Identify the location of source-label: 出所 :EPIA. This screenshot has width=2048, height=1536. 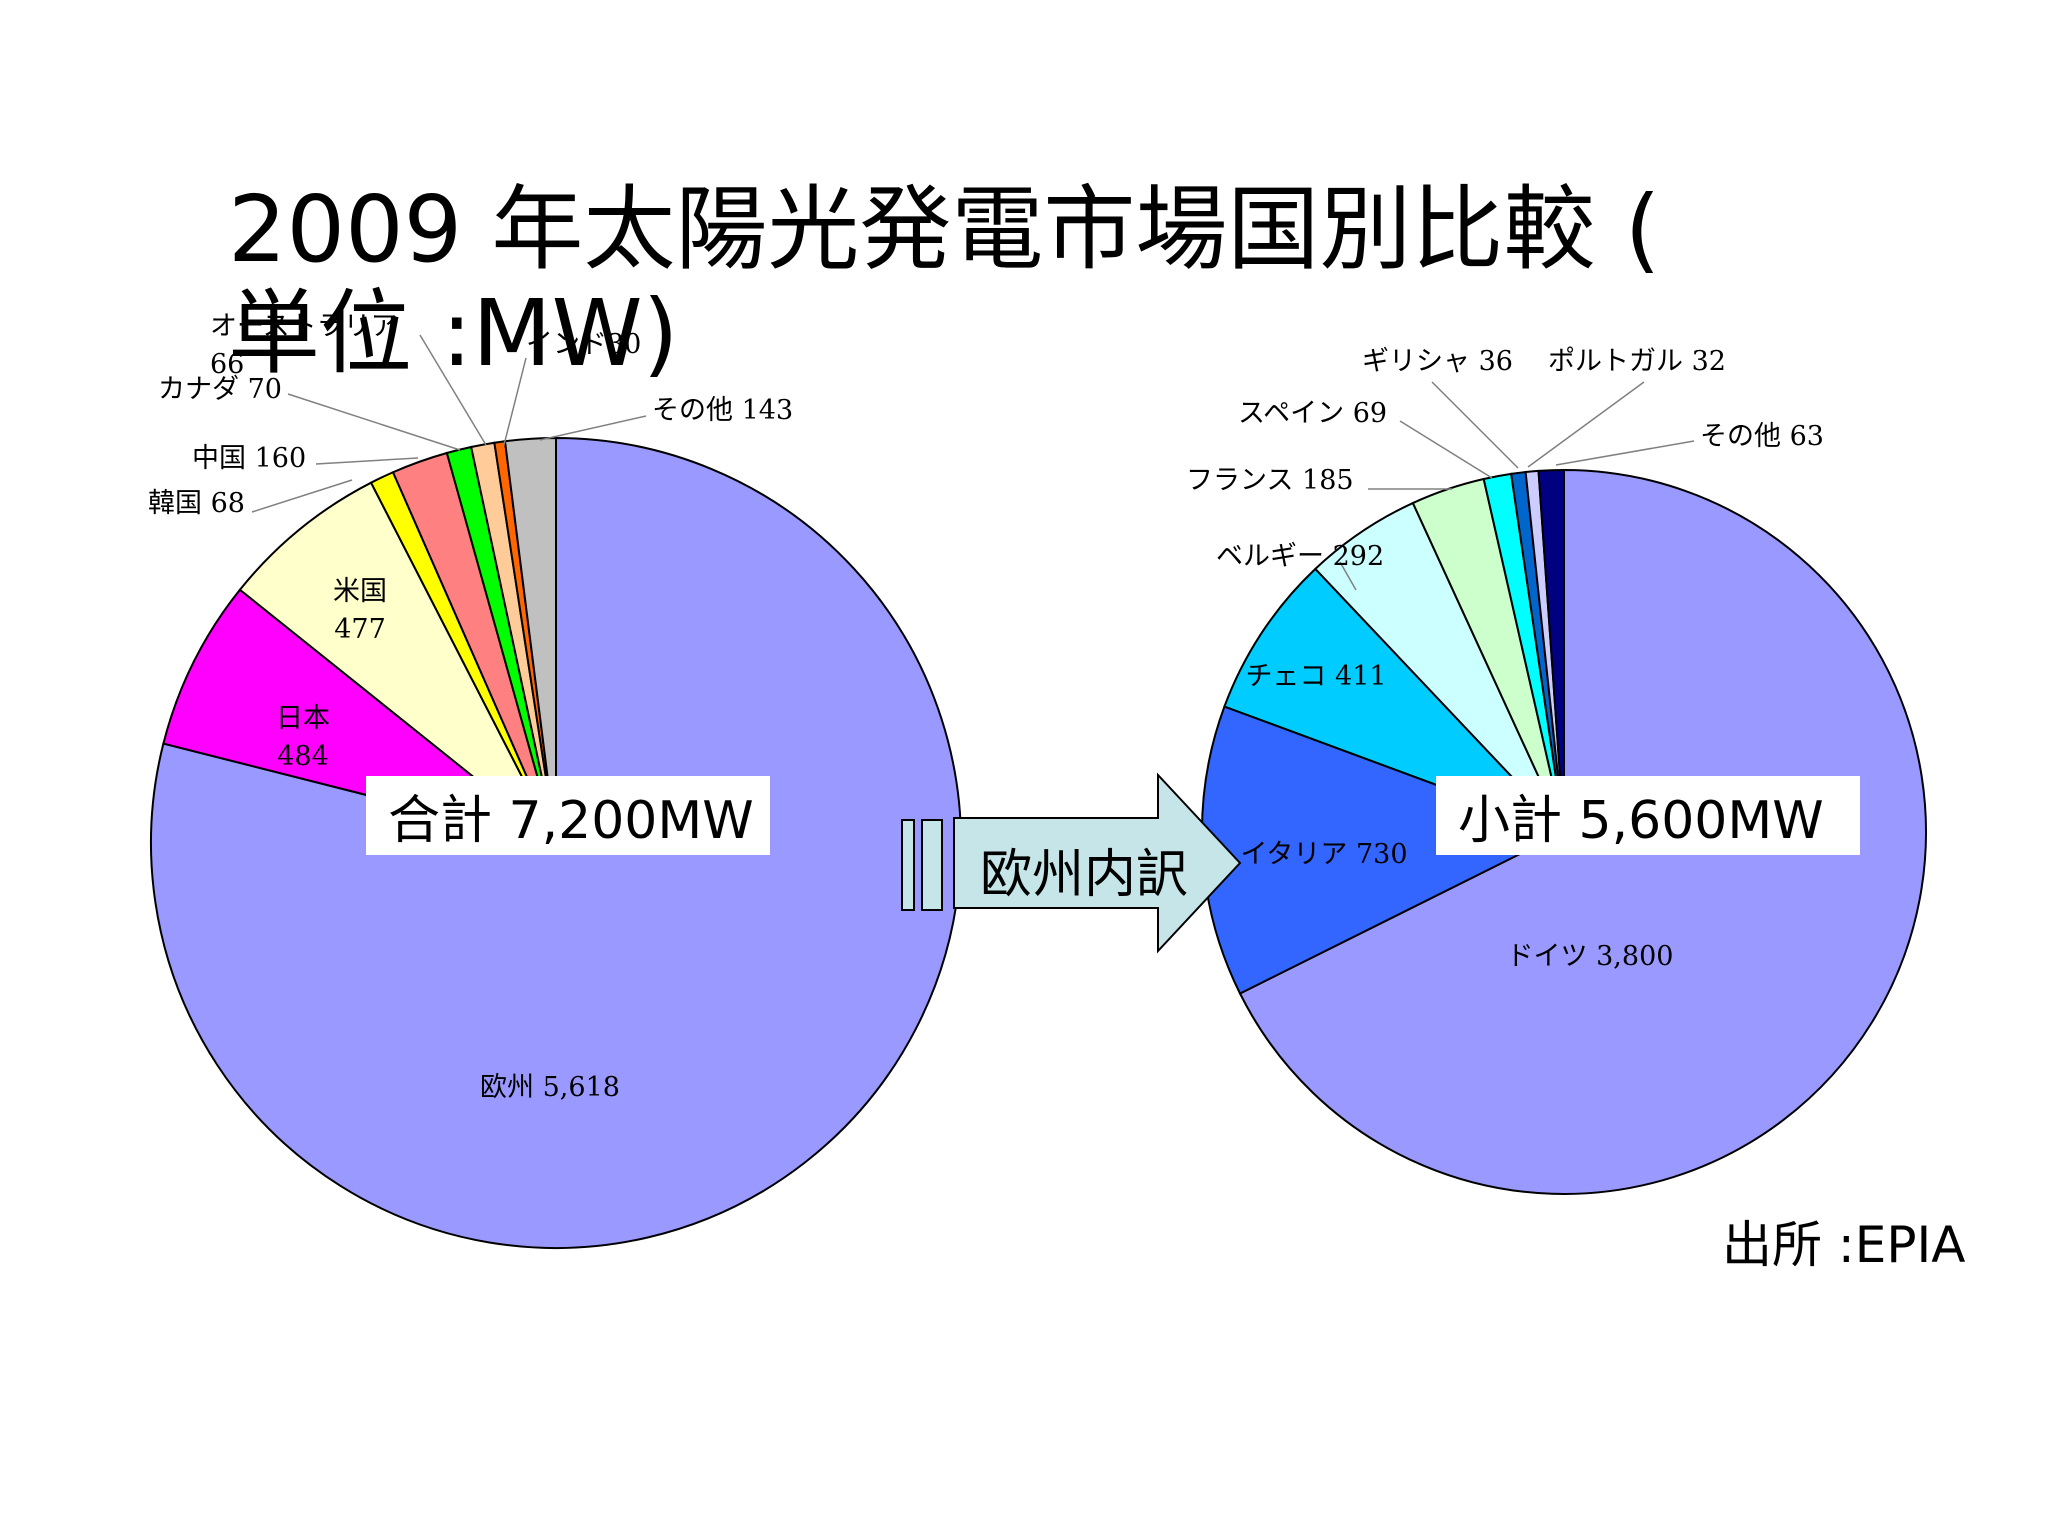
(1844, 1245).